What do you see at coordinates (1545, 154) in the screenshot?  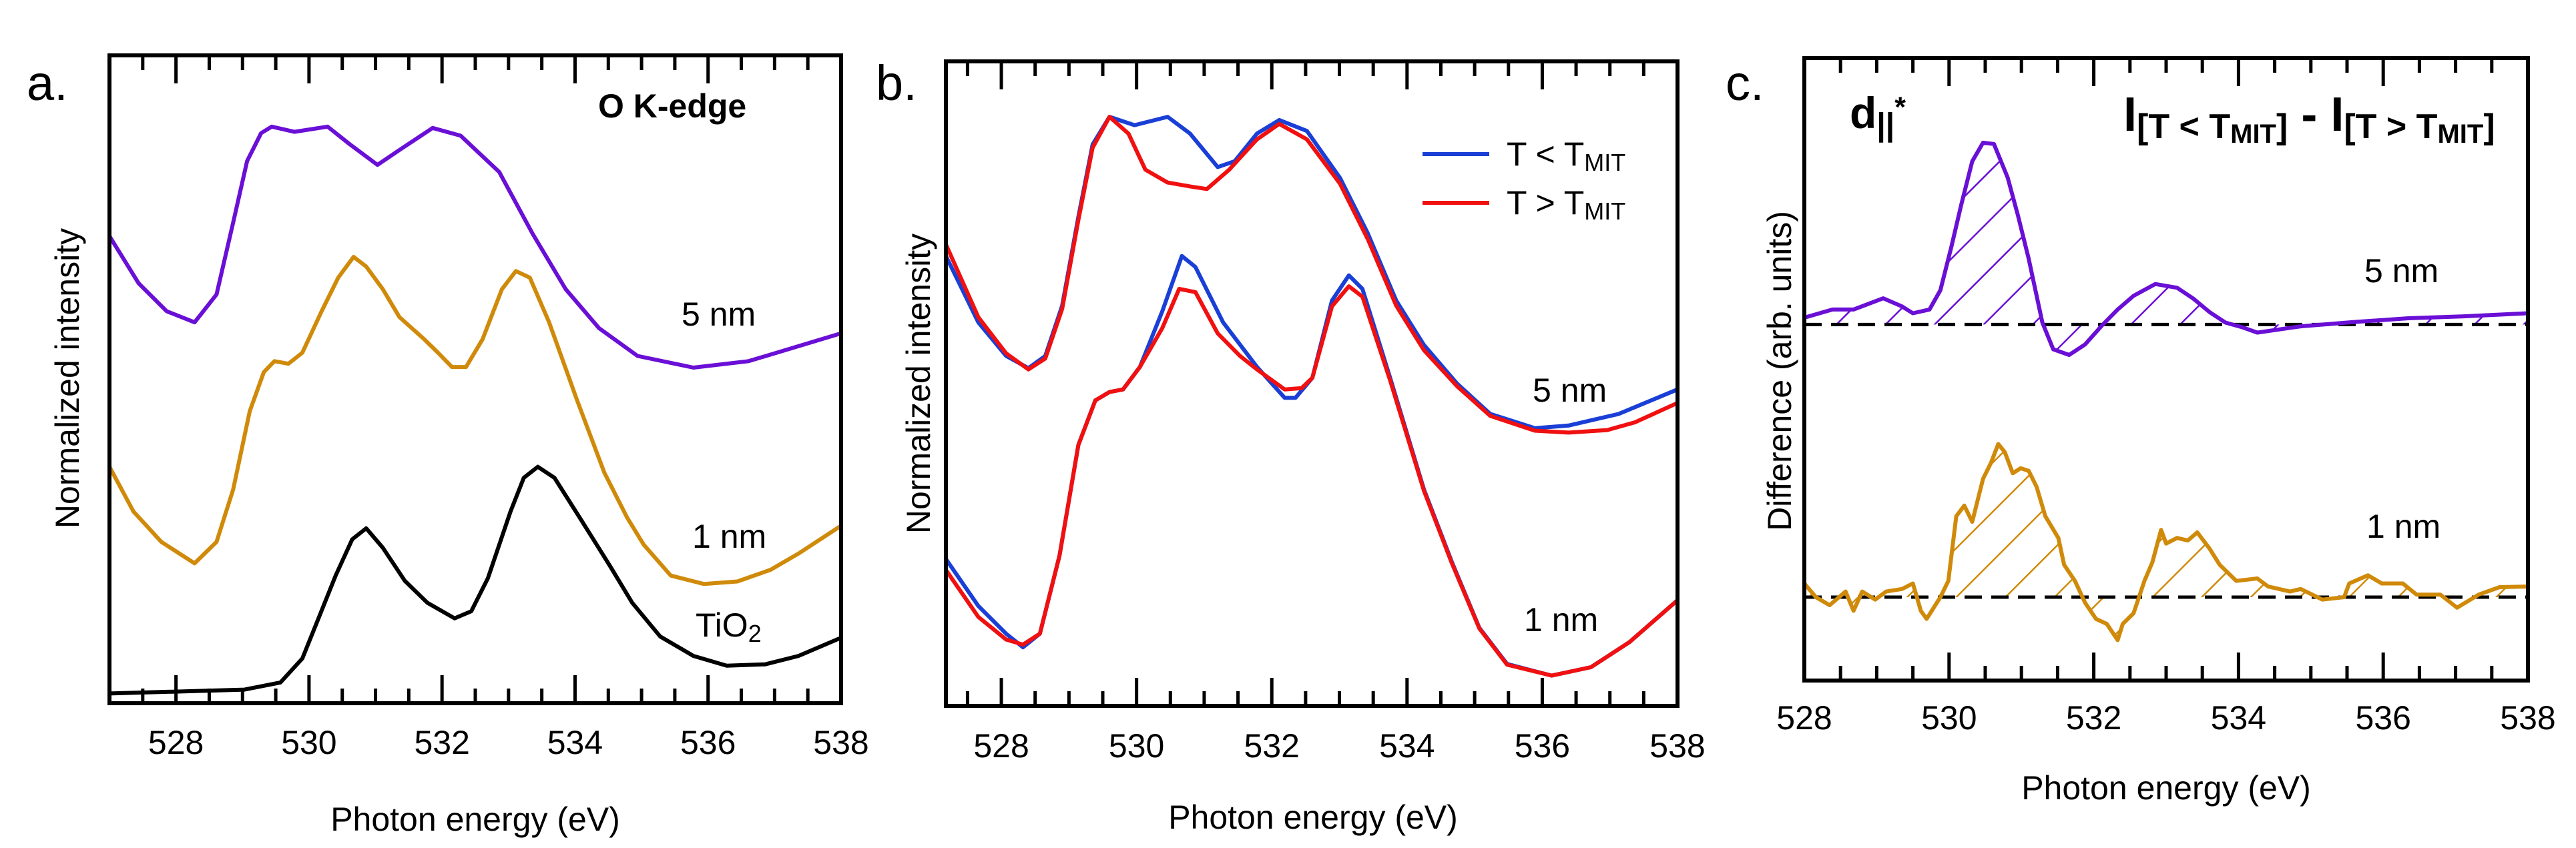 I see `text-segment: T < T` at bounding box center [1545, 154].